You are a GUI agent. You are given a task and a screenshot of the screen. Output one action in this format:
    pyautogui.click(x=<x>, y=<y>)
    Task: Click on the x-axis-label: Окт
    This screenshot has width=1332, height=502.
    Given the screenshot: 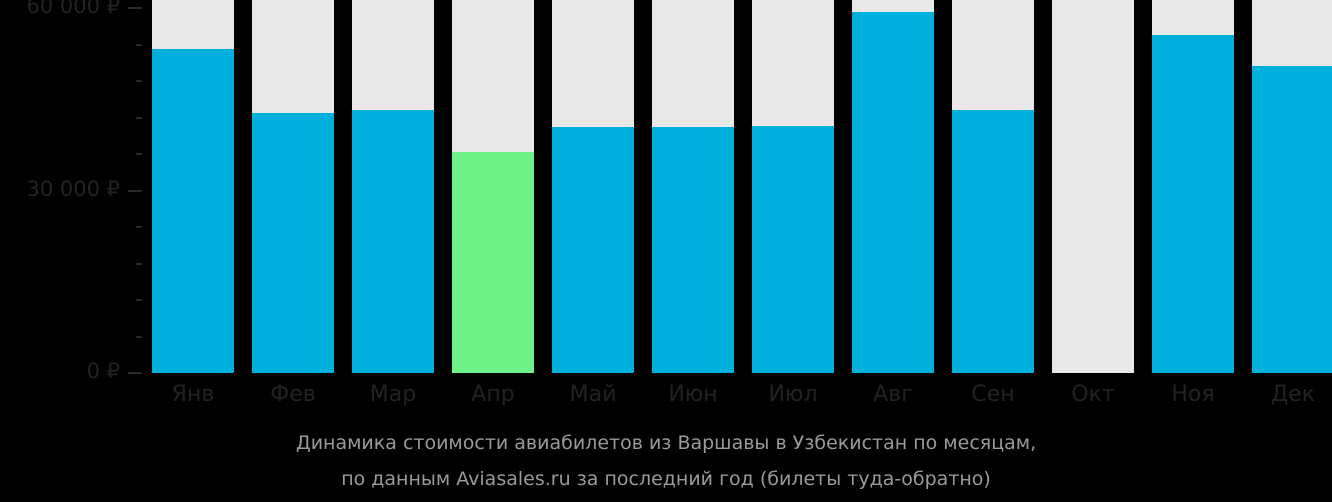 What is the action you would take?
    pyautogui.click(x=1093, y=394)
    